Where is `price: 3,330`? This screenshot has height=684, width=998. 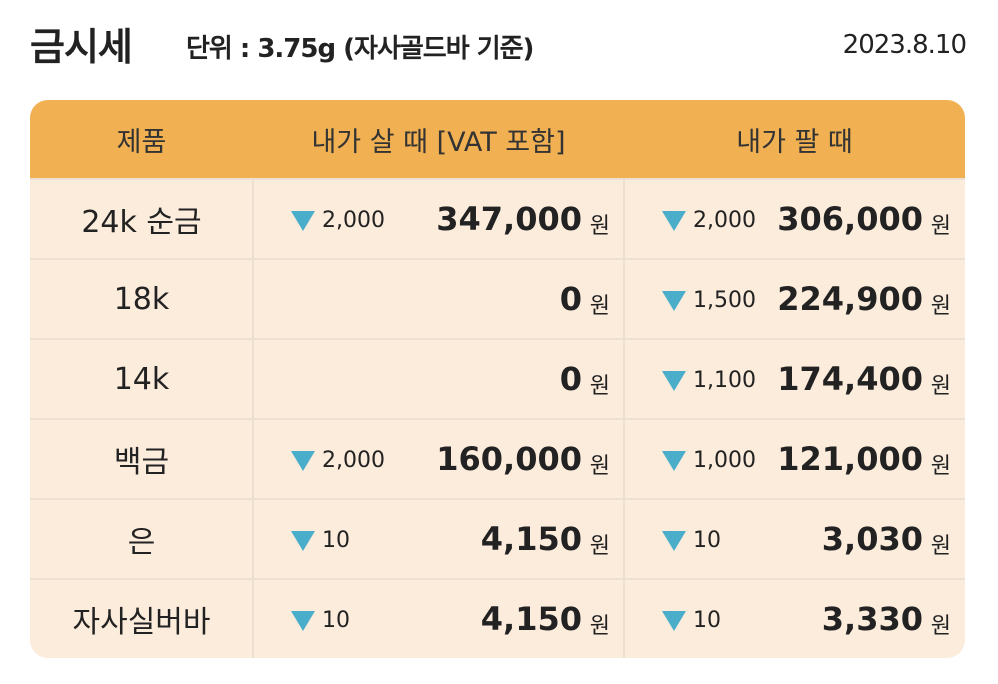 price: 3,330 is located at coordinates (872, 619).